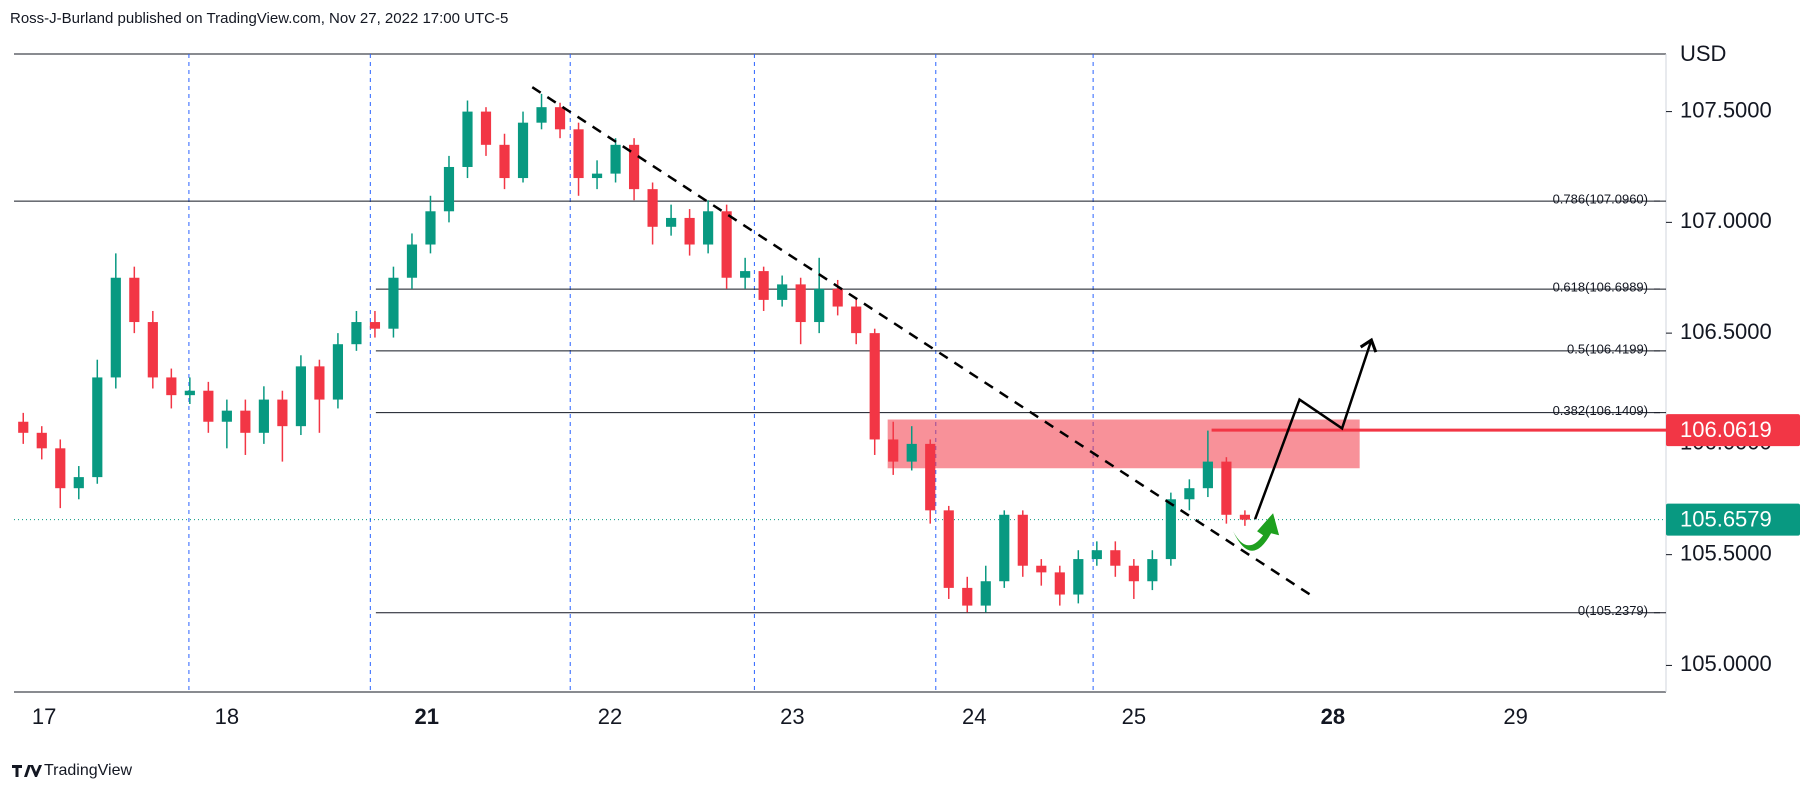  I want to click on projection-path, so click(1315, 428).